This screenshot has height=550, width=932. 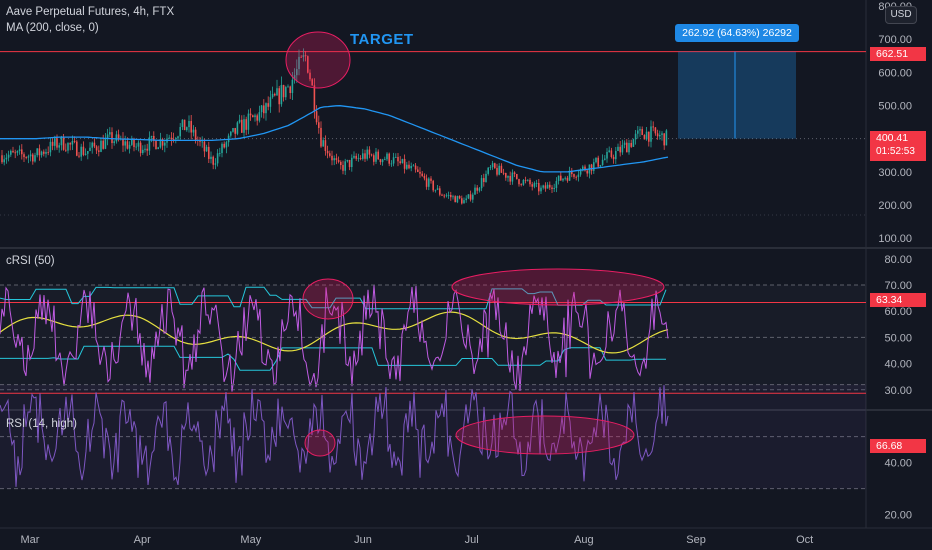 I want to click on y-tick-label: 200.00, so click(x=895, y=206).